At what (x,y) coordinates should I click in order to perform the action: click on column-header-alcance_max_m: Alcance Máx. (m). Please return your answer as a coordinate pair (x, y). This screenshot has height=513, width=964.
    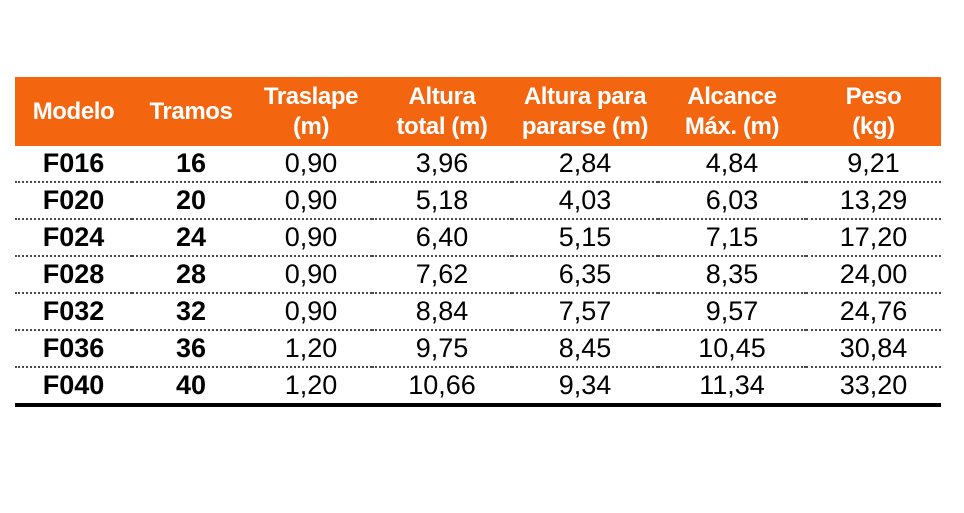
    Looking at the image, I should click on (732, 111).